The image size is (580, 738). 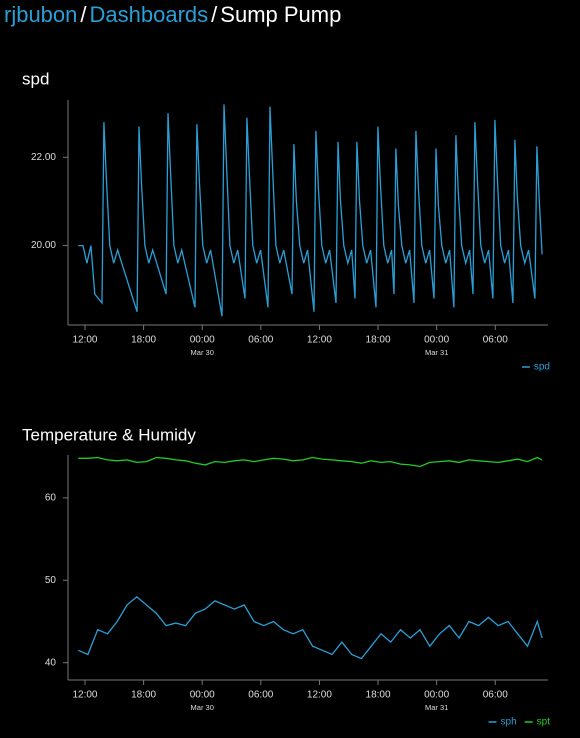 I want to click on breadcrumb-link: Dashboards, so click(x=149, y=14).